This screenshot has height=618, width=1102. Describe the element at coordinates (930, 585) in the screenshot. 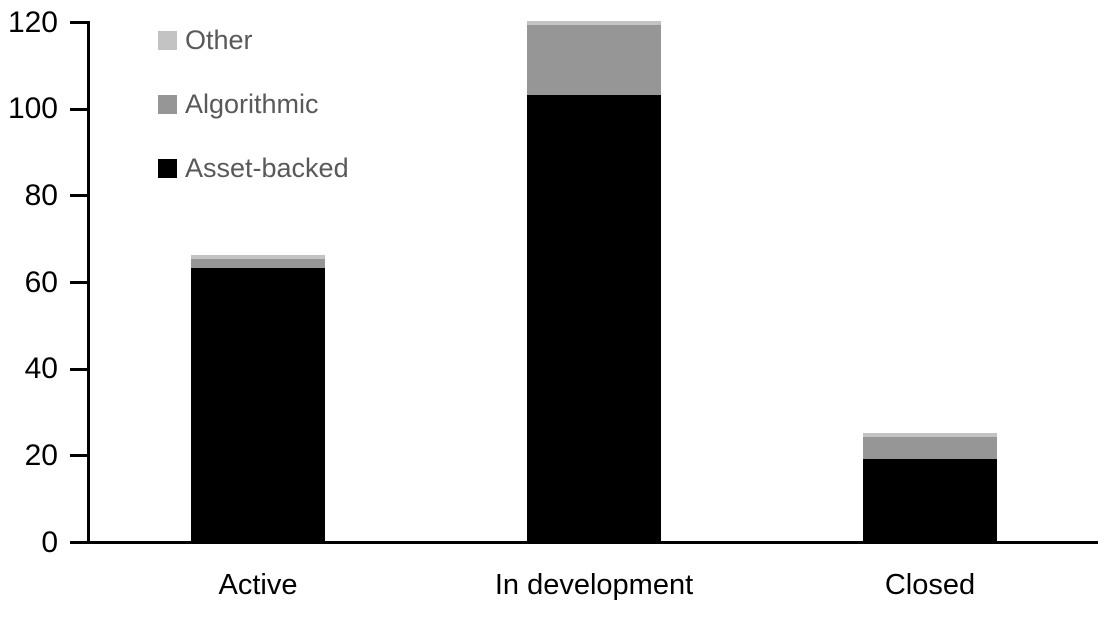

I see `x-category-label: Closed` at that location.